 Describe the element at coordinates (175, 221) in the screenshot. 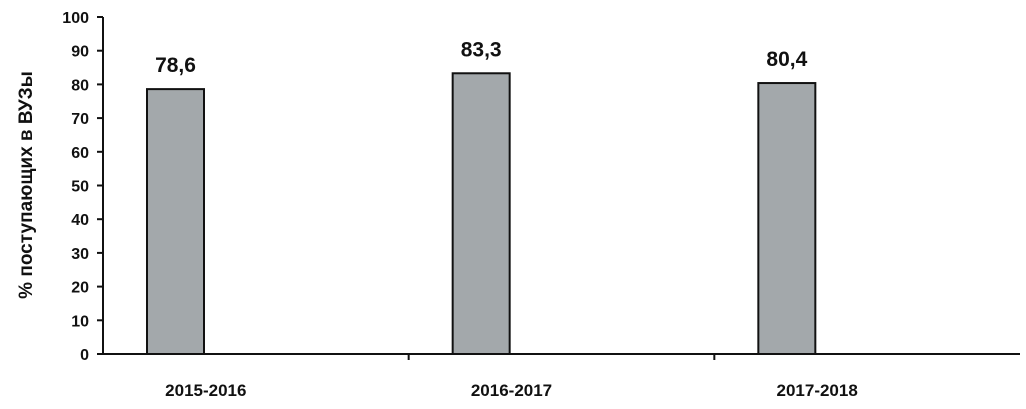

I see `bar-2015-2016` at that location.